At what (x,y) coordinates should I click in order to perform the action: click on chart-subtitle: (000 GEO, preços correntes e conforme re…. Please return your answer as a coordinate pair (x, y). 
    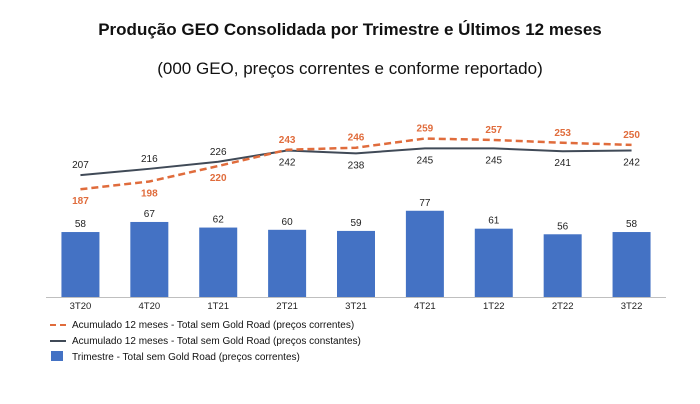
    Looking at the image, I should click on (350, 68).